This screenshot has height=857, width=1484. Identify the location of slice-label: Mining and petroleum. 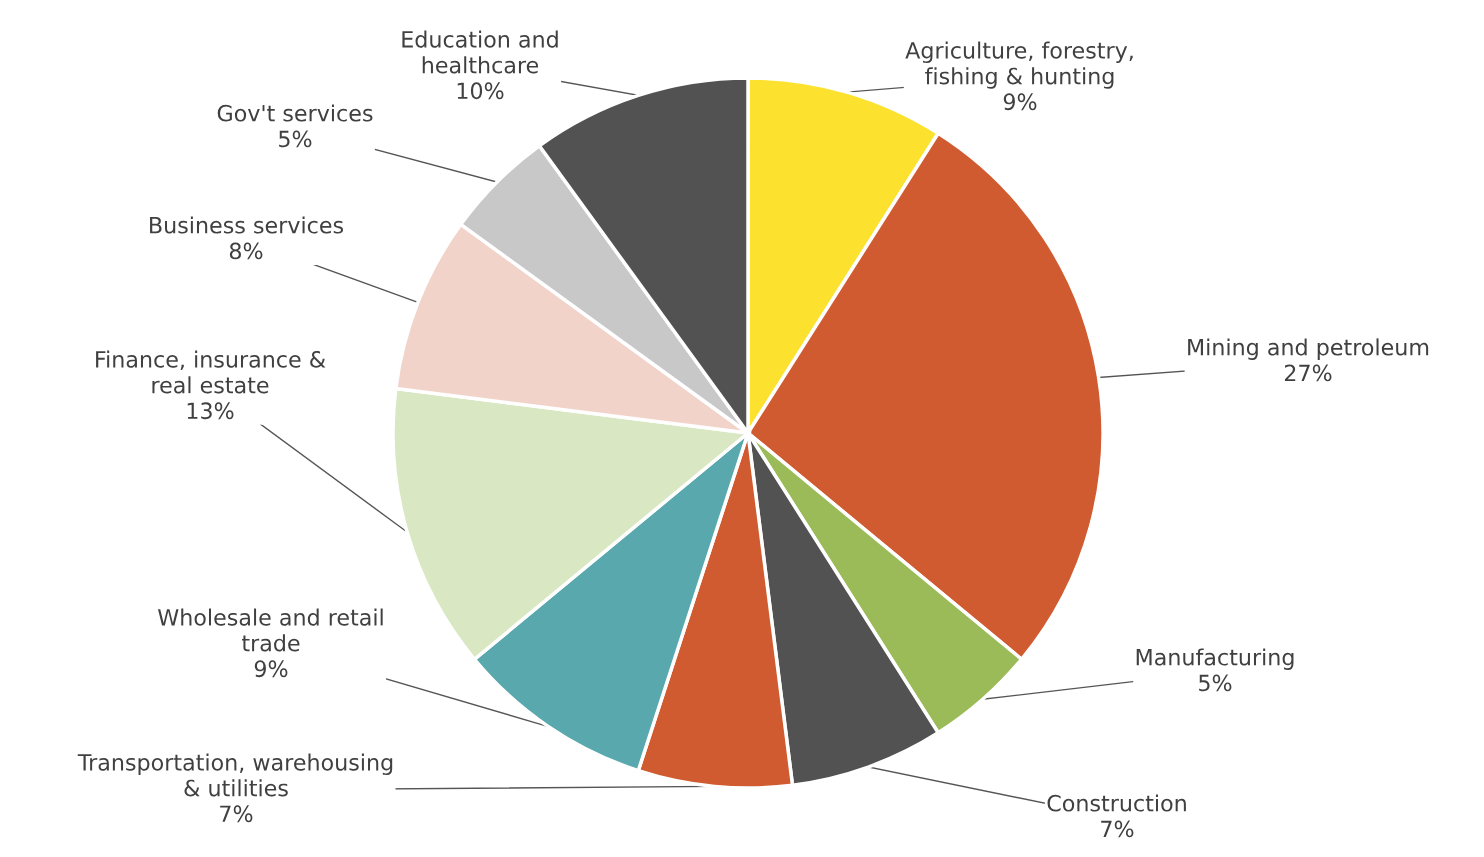
(1308, 349).